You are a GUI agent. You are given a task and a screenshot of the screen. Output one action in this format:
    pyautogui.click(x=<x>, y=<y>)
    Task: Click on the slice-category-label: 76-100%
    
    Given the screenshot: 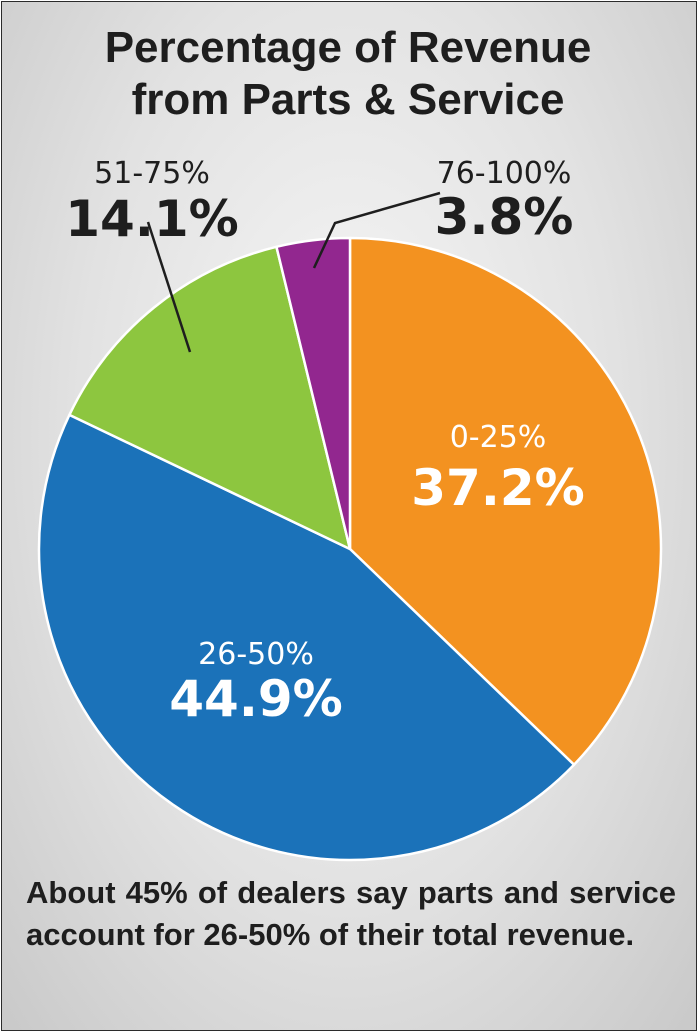 What is the action you would take?
    pyautogui.click(x=504, y=173)
    